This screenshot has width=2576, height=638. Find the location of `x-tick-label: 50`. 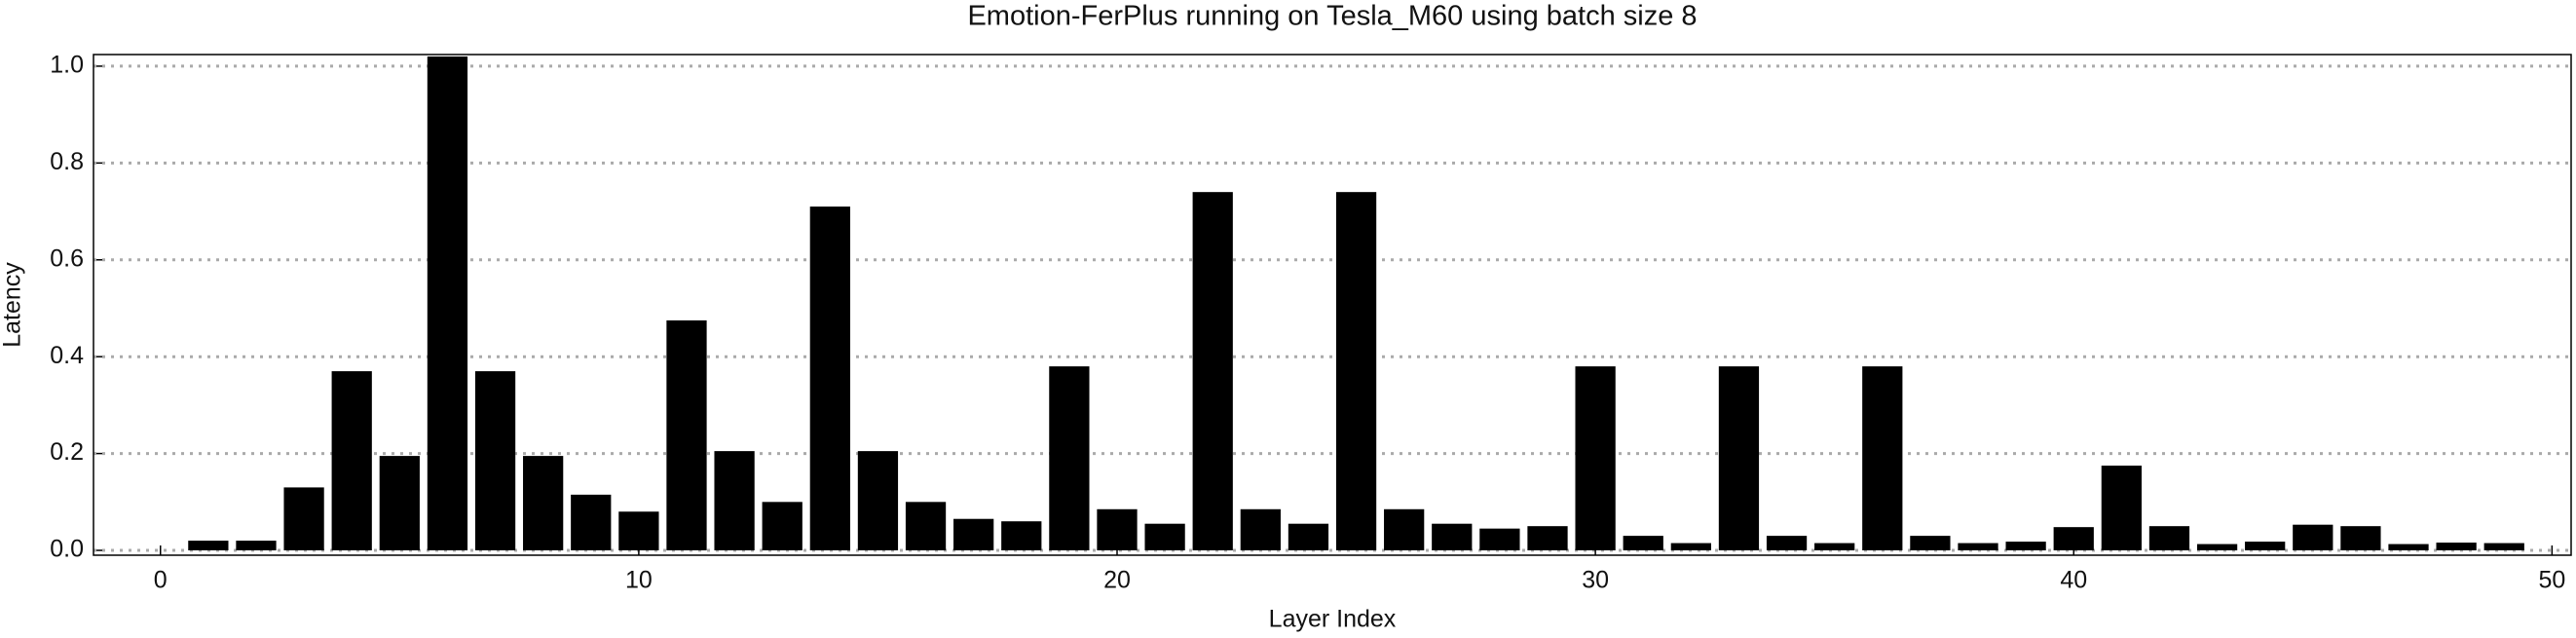

x-tick-label: 50 is located at coordinates (2551, 580).